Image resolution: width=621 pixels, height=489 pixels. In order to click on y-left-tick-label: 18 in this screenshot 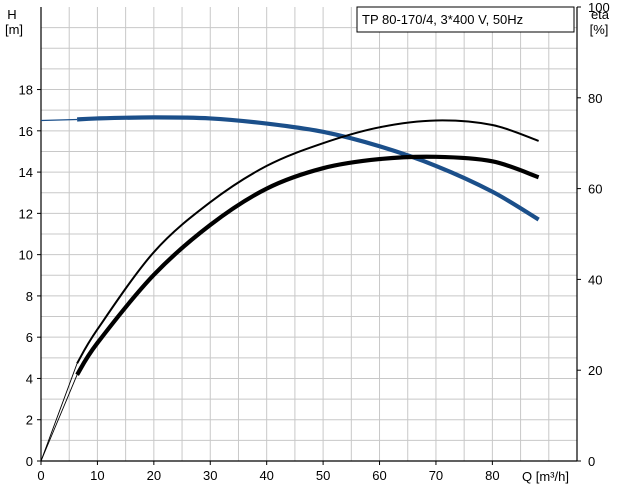, I will do `click(26, 90)`.